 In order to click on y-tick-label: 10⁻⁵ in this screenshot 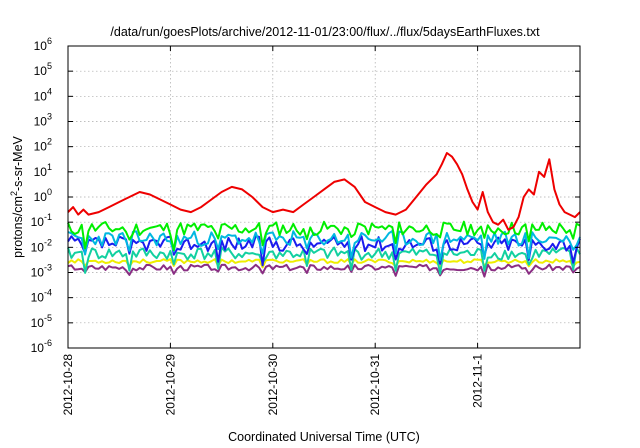, I will do `click(41, 321)`.